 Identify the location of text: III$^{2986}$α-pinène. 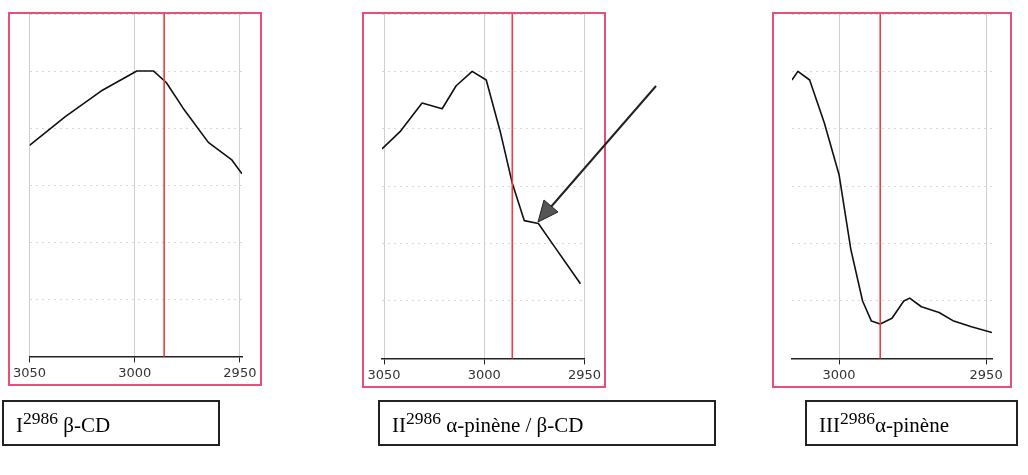
(911, 423).